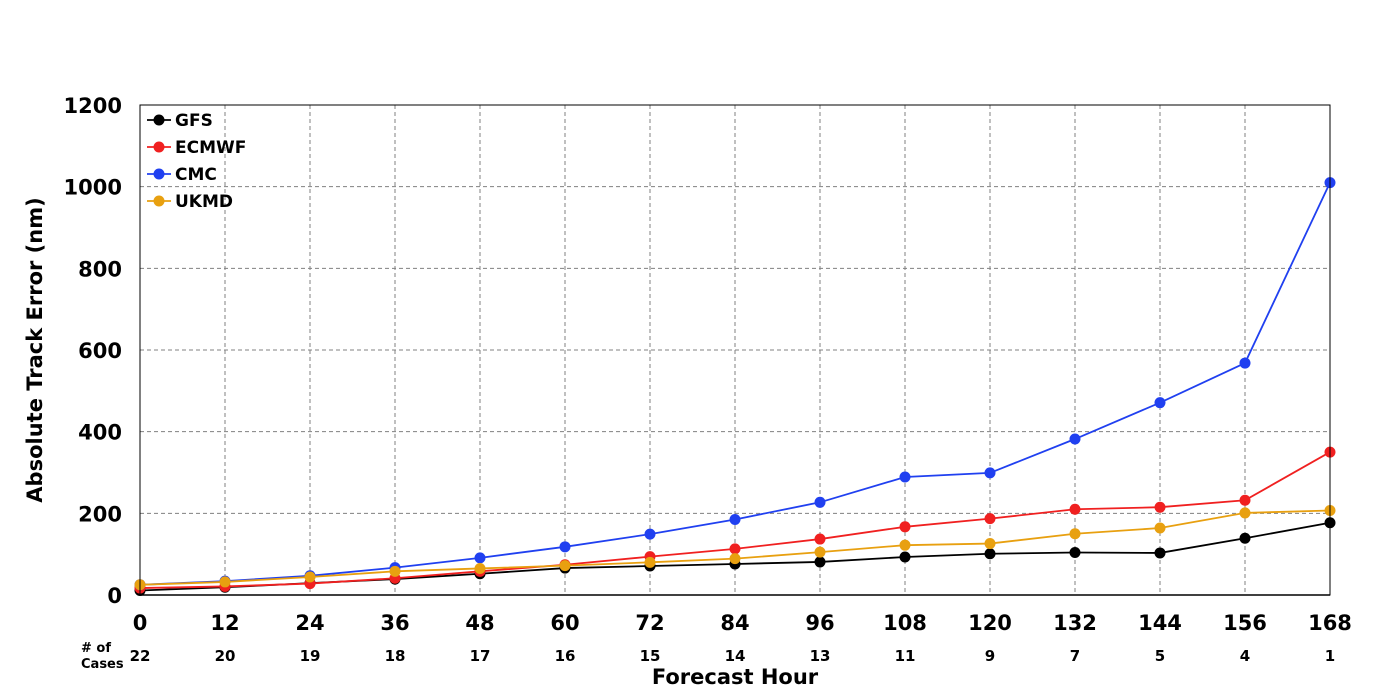 The width and height of the screenshot is (1400, 700). Describe the element at coordinates (1245, 623) in the screenshot. I see `x-tick-label: 156` at that location.